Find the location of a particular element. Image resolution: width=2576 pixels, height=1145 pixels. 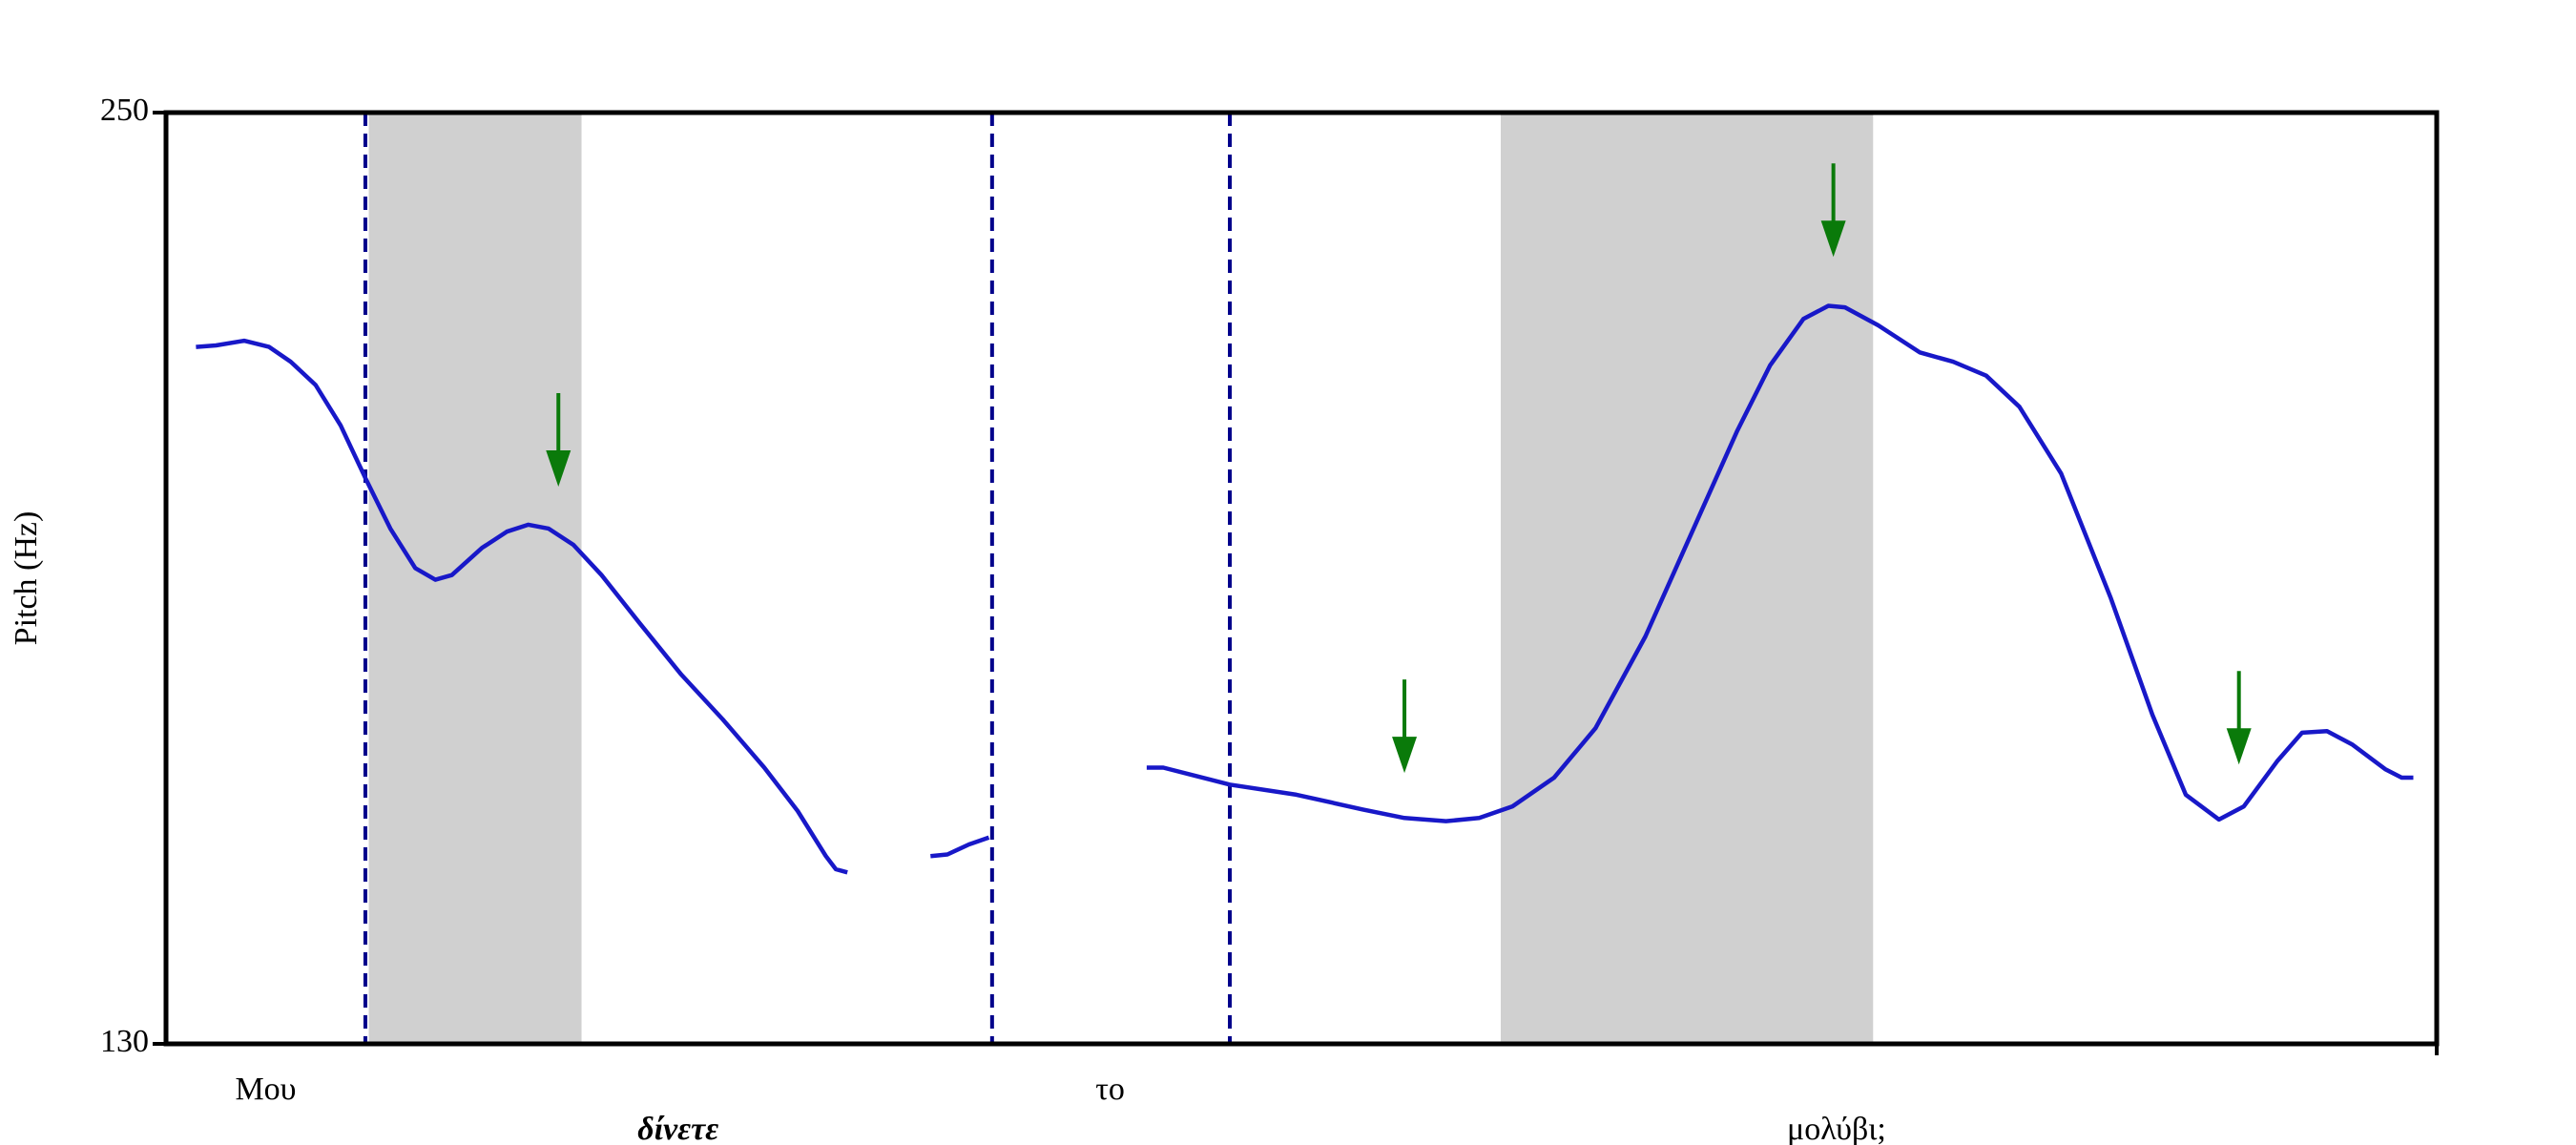

y-tick-label: 250 is located at coordinates (124, 110).